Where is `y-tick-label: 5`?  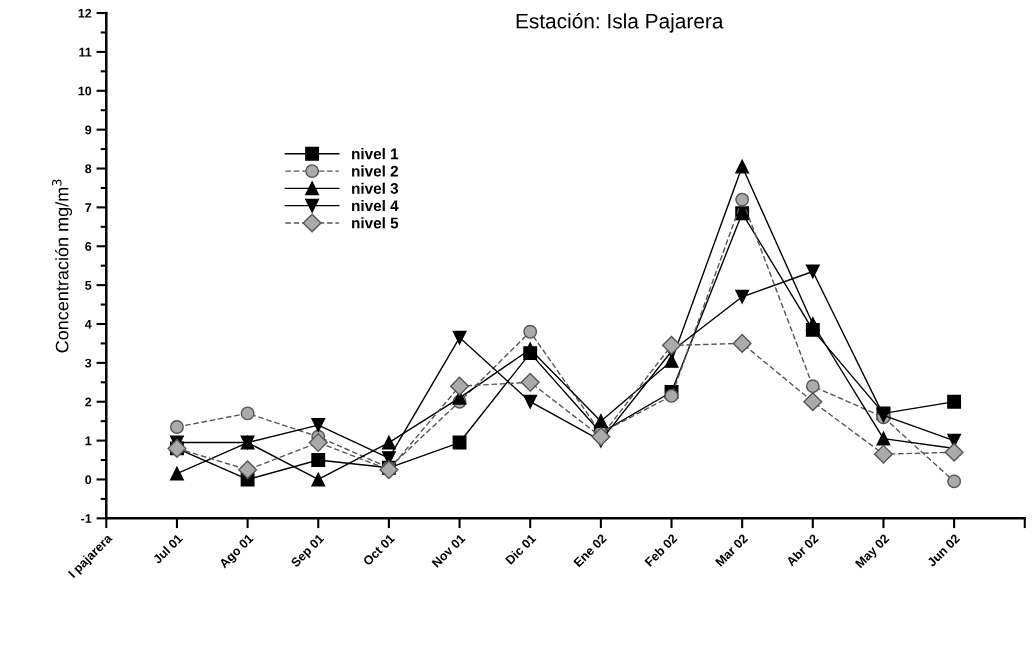
y-tick-label: 5 is located at coordinates (88, 285).